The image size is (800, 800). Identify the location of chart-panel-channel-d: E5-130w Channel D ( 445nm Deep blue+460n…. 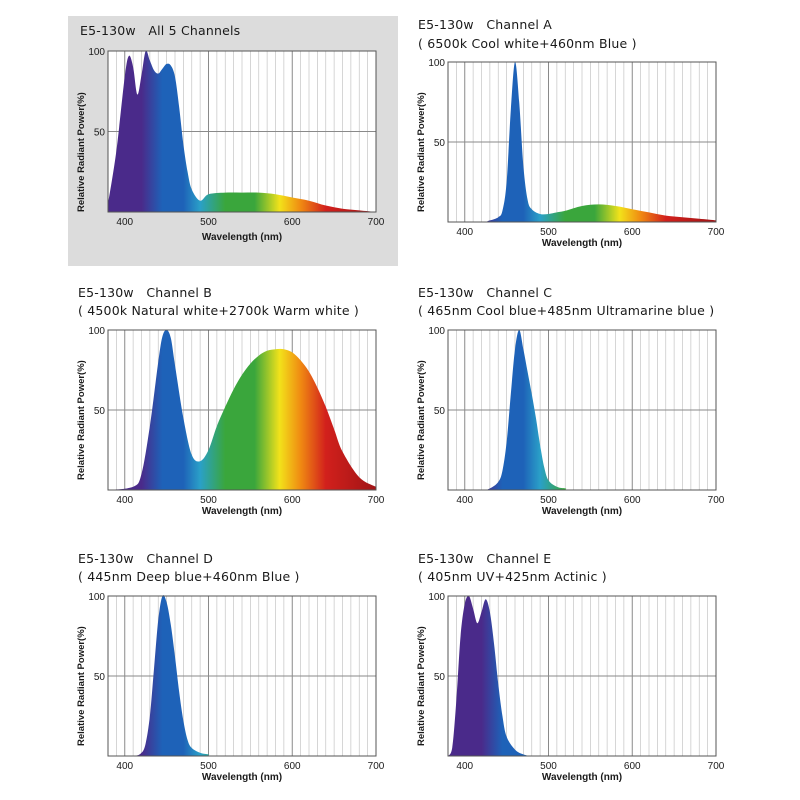
(233, 675).